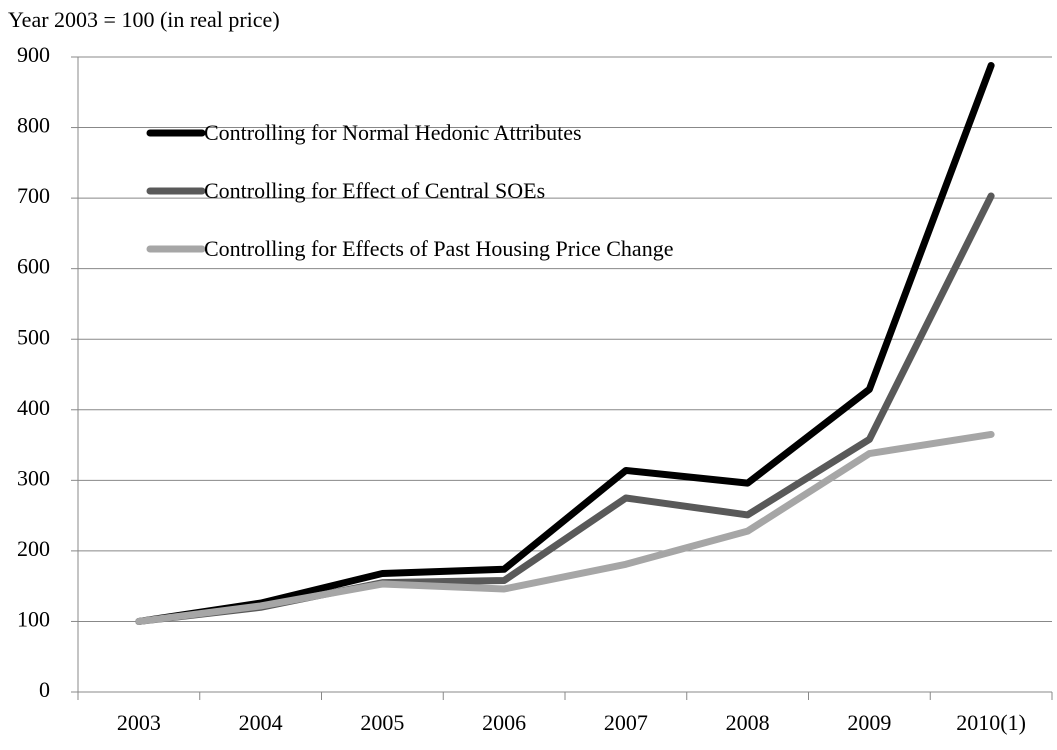  What do you see at coordinates (33, 407) in the screenshot?
I see `y-tick-label: 400` at bounding box center [33, 407].